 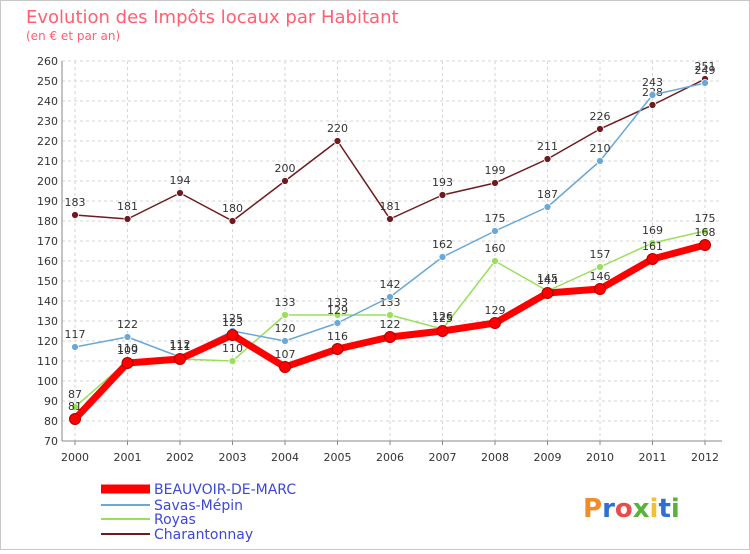 What do you see at coordinates (337, 336) in the screenshot?
I see `data-label: 116` at bounding box center [337, 336].